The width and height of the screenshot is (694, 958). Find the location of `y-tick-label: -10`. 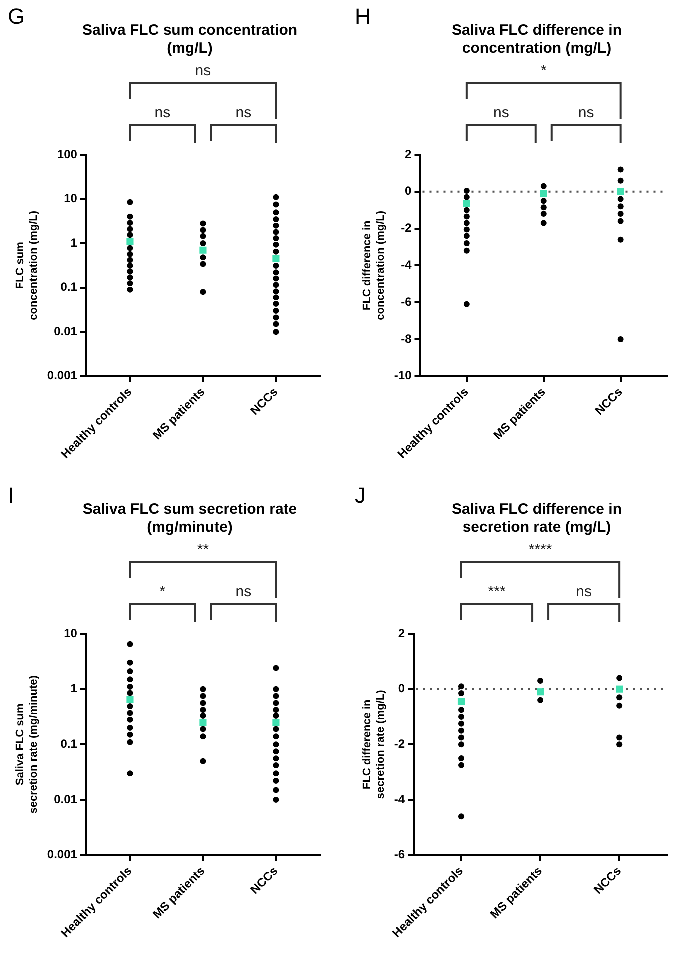

y-tick-label: -10 is located at coordinates (403, 375).